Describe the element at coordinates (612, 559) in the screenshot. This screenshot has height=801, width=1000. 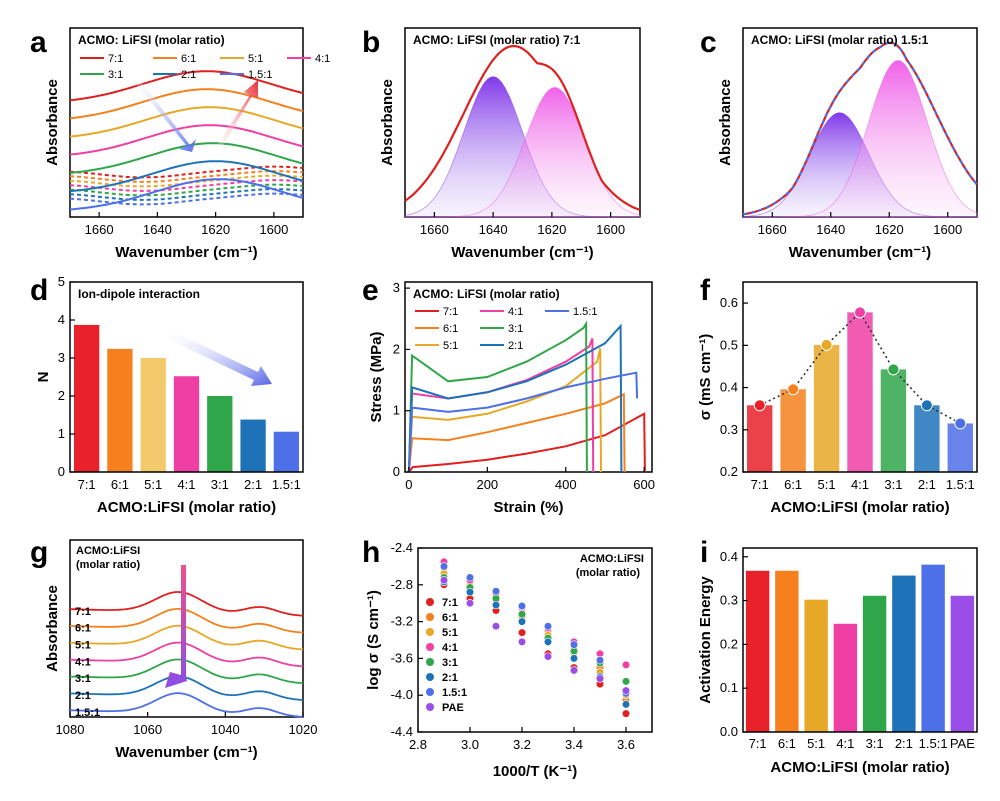
I see `panel-h-title-line1: ACMO:LiFSI` at that location.